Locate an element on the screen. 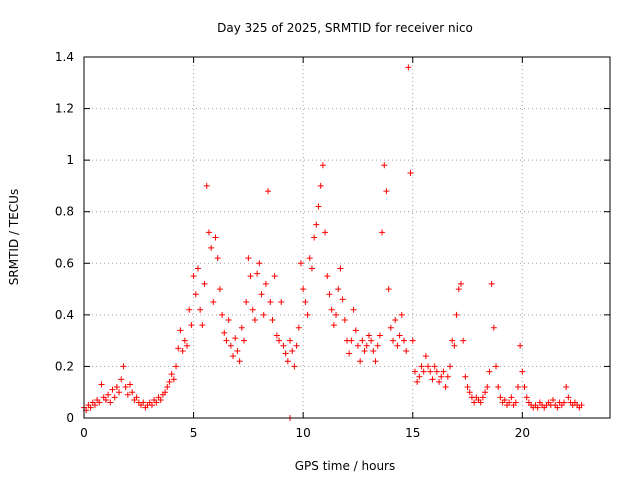 Image resolution: width=640 pixels, height=480 pixels. x-tick-label: 20 is located at coordinates (522, 433).